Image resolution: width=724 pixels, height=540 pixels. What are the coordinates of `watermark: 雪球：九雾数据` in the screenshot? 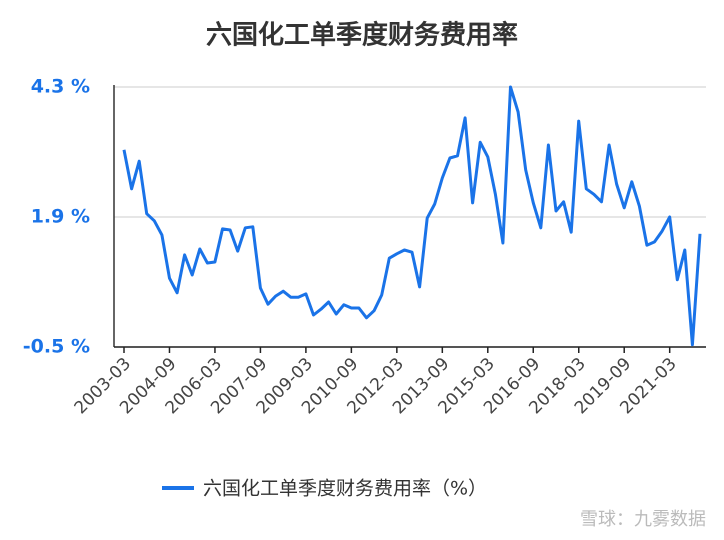 It's located at (643, 519).